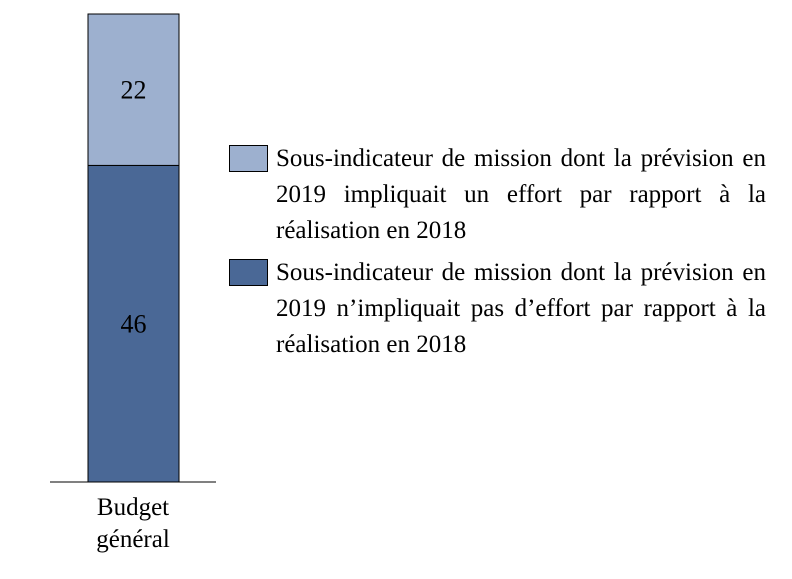  Describe the element at coordinates (248, 272) in the screenshot. I see `legend-swatch-dark` at that location.